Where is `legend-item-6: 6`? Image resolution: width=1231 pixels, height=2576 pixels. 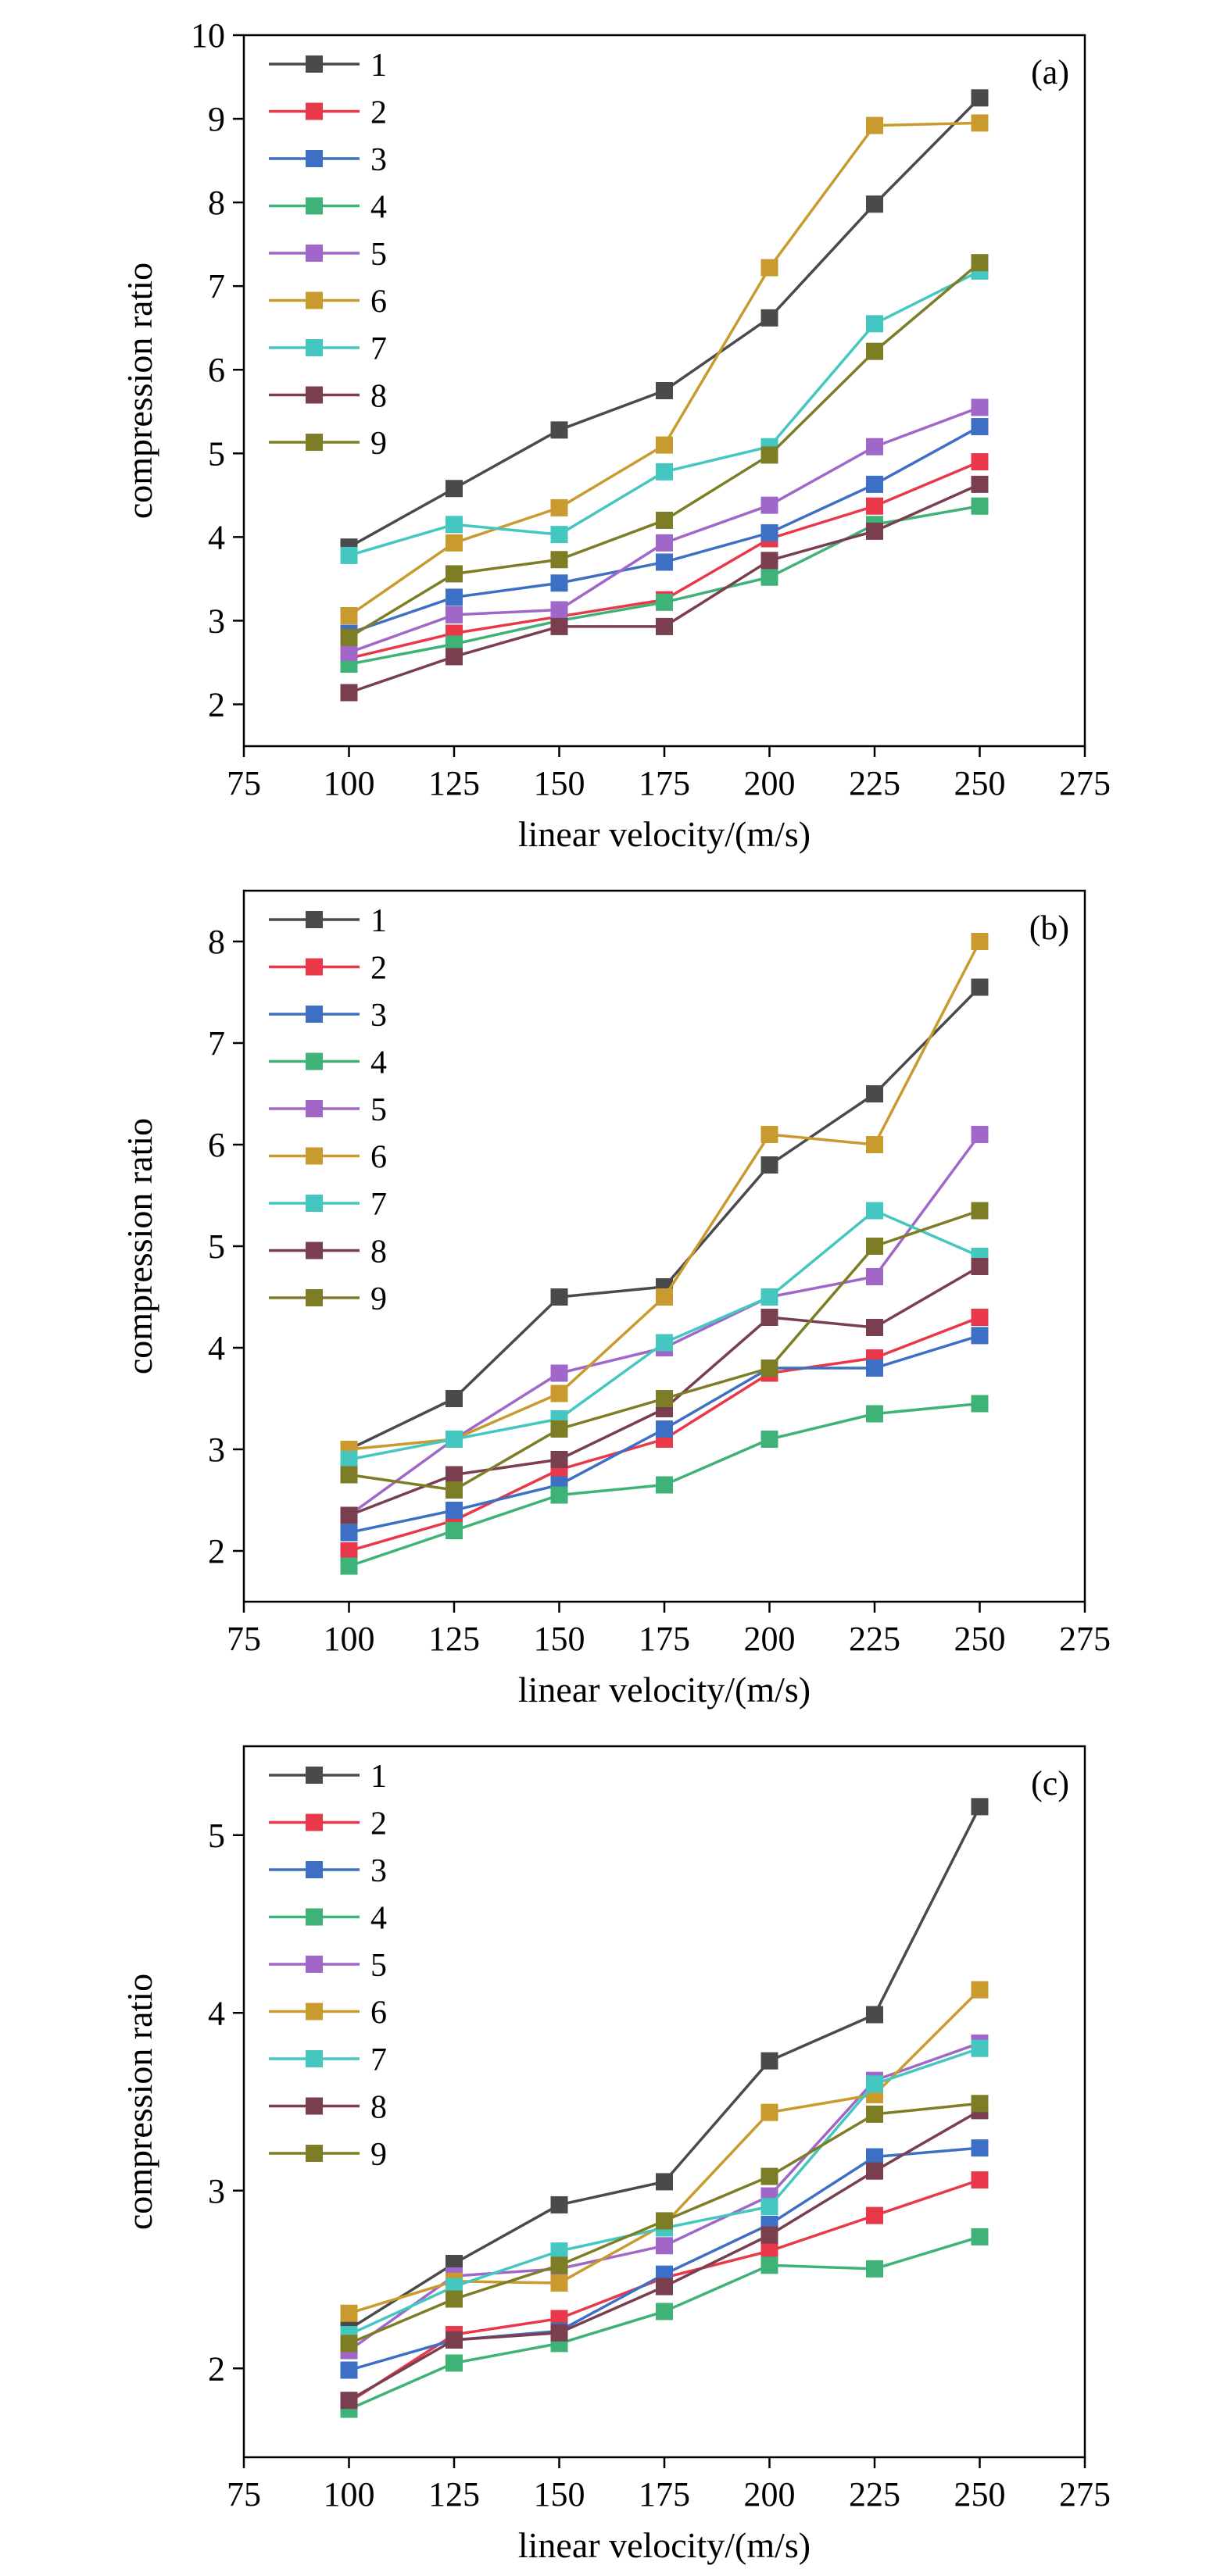
legend-item-6: 6 is located at coordinates (328, 302).